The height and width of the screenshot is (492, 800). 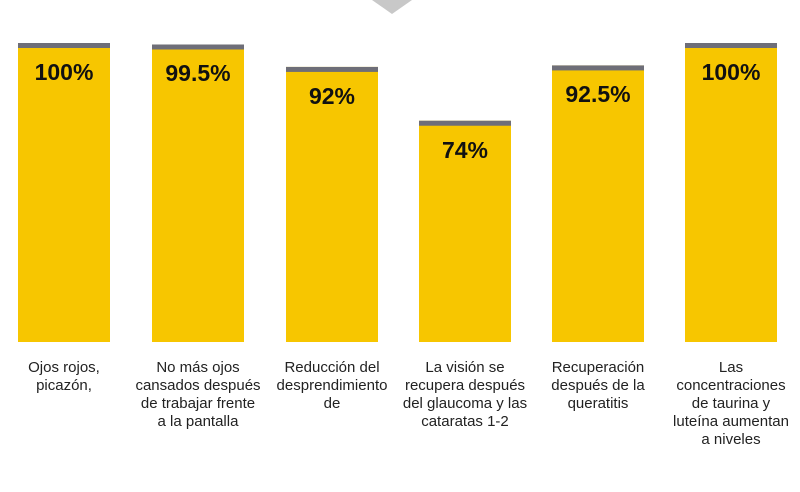 What do you see at coordinates (198, 73) in the screenshot?
I see `bar-value-label-2: 99.5%` at bounding box center [198, 73].